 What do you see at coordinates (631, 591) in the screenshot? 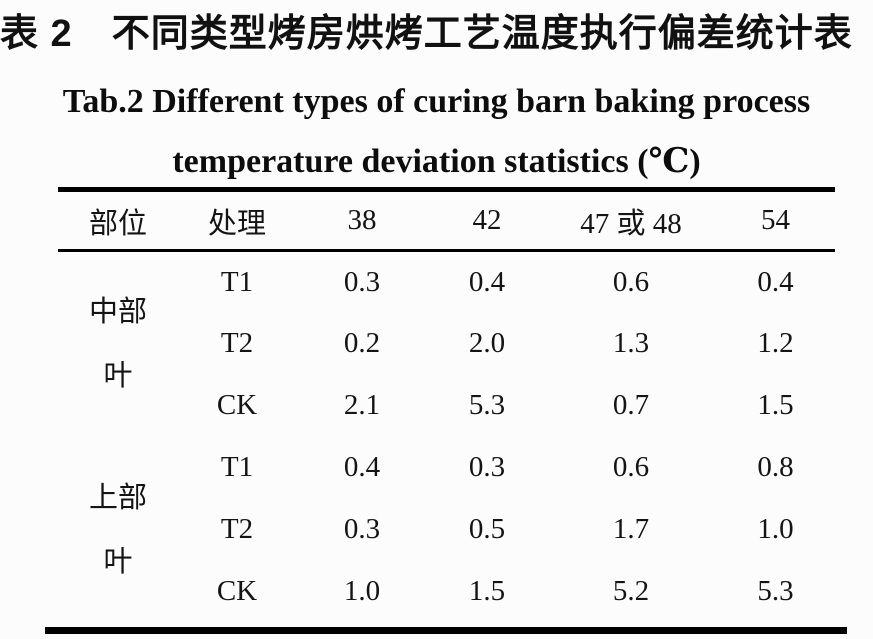
I see `value-cell: 5.2` at bounding box center [631, 591].